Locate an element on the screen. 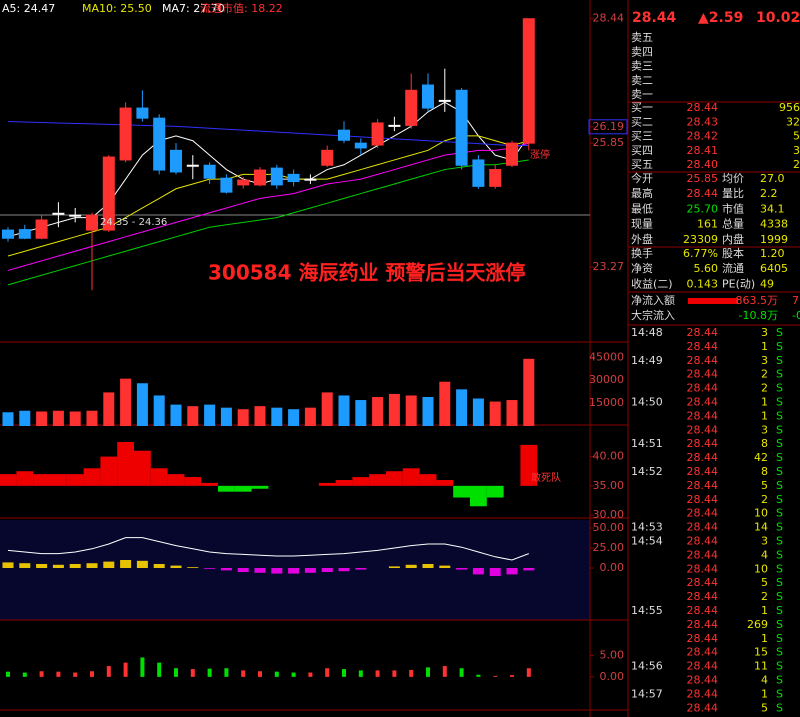 The height and width of the screenshot is (717, 800). ask-label: 卖四 is located at coordinates (642, 51).